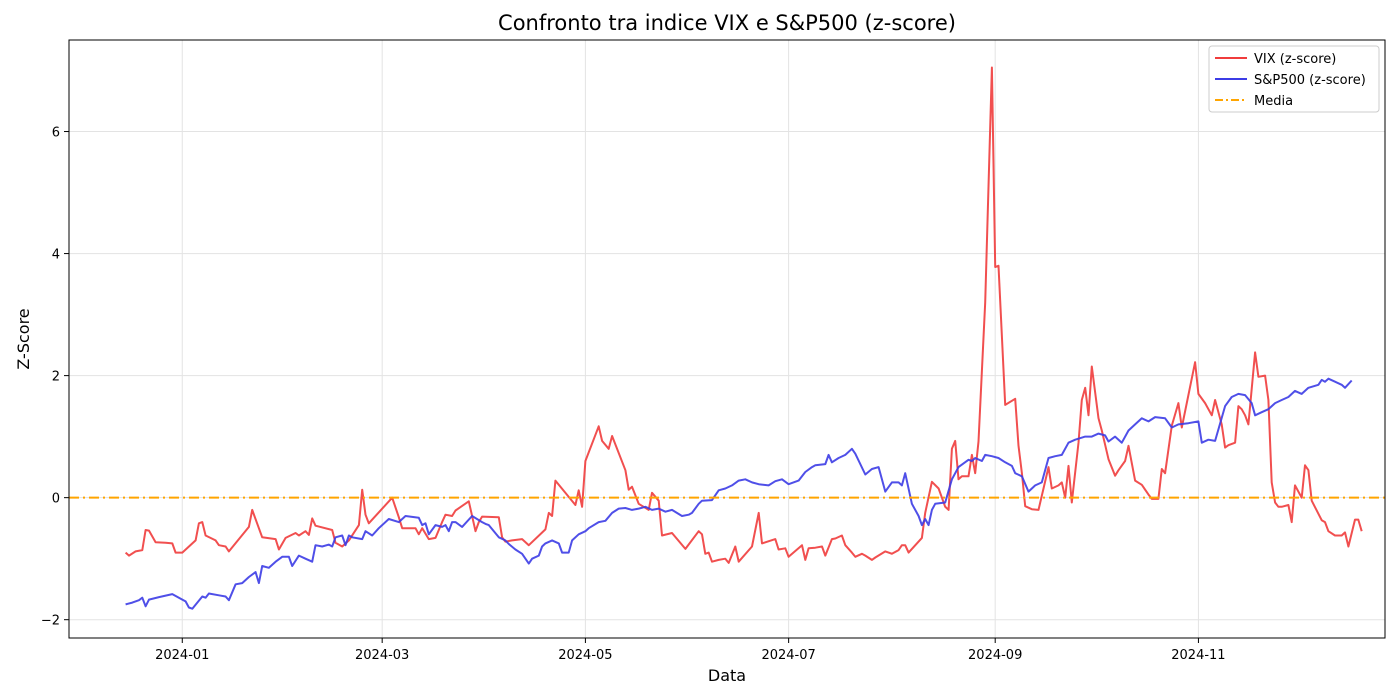 This screenshot has width=1400, height=700. Describe the element at coordinates (995, 655) in the screenshot. I see `x-tick-label: 2024-09` at that location.